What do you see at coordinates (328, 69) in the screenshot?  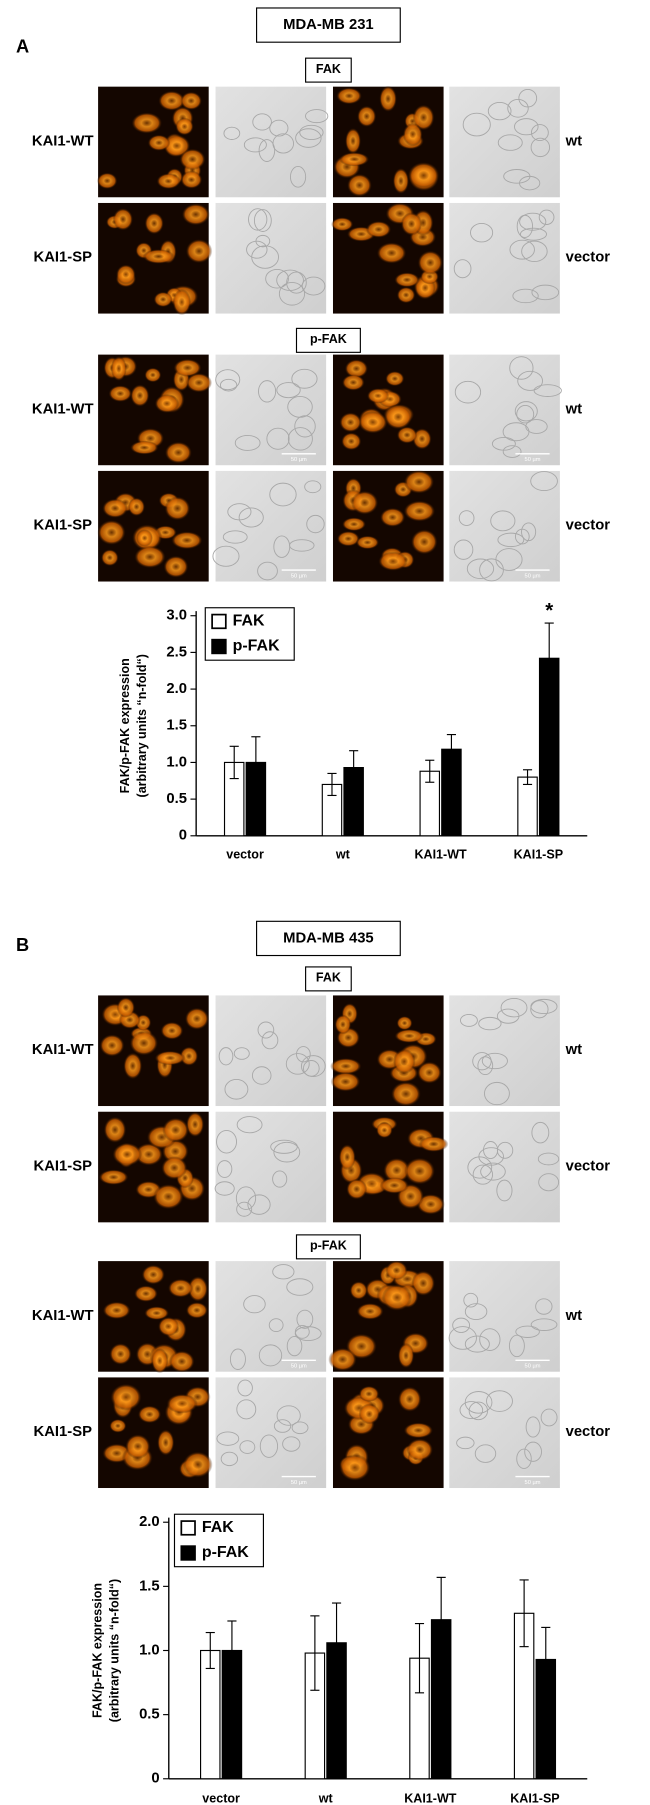 I see `section-label: FAK` at bounding box center [328, 69].